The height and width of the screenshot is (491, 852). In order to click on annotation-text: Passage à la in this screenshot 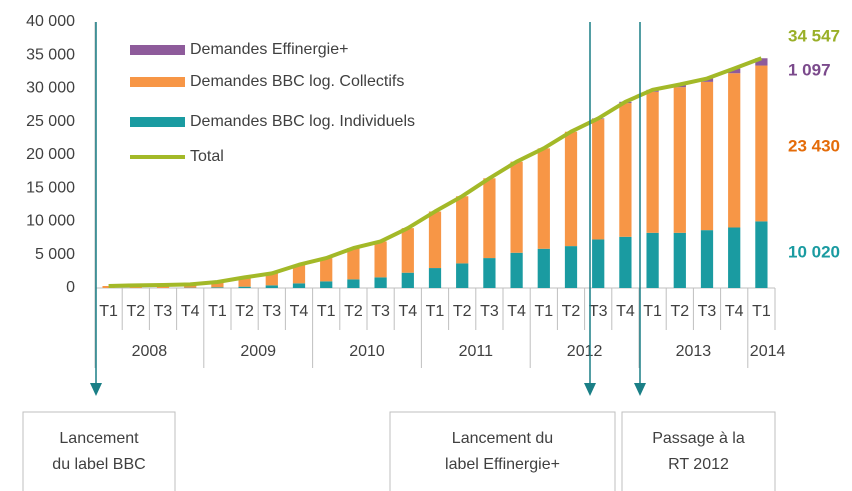, I will do `click(698, 438)`.